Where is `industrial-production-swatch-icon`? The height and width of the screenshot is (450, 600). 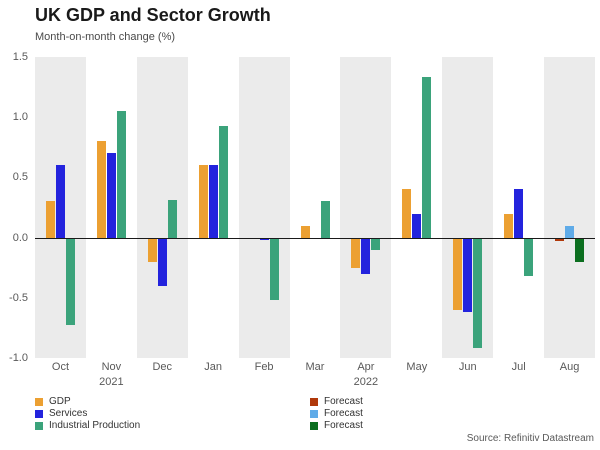 industrial-production-swatch-icon is located at coordinates (39, 426).